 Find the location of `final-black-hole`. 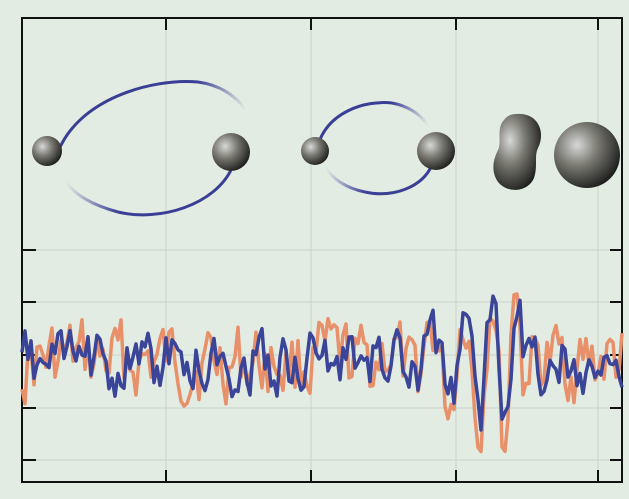

final-black-hole is located at coordinates (587, 155).